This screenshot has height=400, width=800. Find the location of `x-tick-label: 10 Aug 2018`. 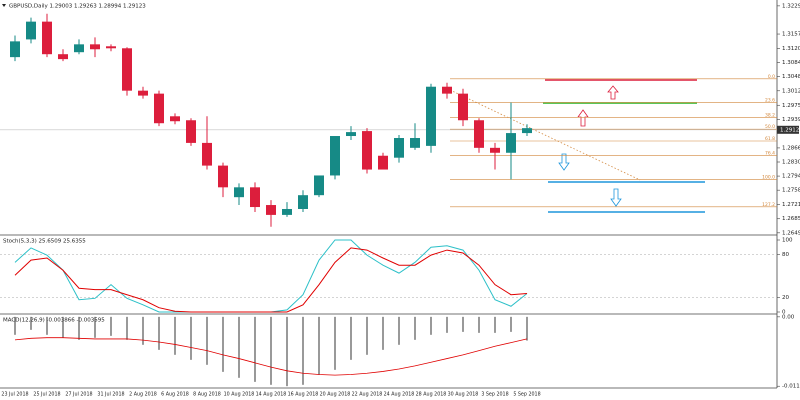

x-tick-label: 10 Aug 2018 is located at coordinates (239, 395).